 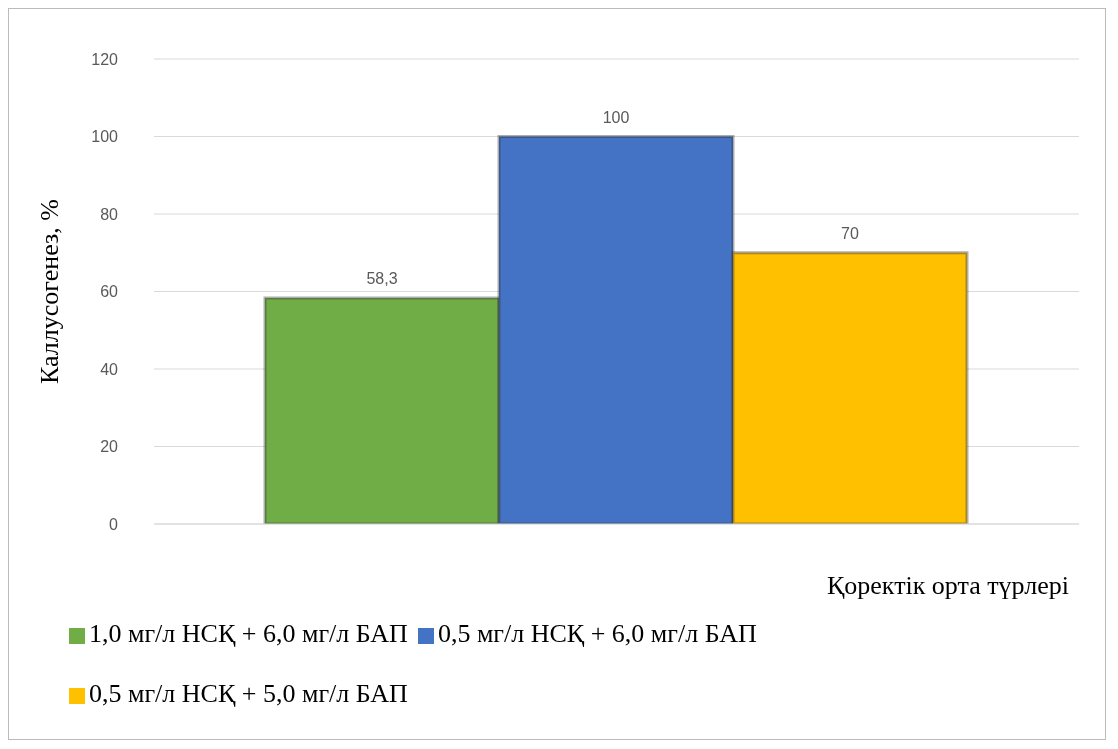 I want to click on legend-label: 0,5 мг/л НСҚ + 5,0 мг/л БАП, so click(x=248, y=693).